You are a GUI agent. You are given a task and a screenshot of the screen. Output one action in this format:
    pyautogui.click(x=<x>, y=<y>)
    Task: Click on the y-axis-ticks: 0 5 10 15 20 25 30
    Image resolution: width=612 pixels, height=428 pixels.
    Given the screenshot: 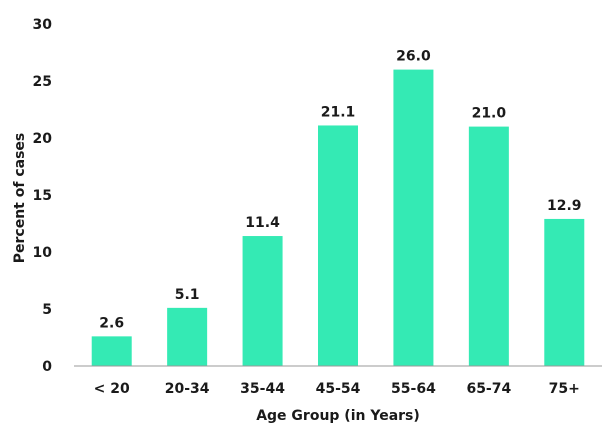 What is the action you would take?
    pyautogui.click(x=43, y=196)
    